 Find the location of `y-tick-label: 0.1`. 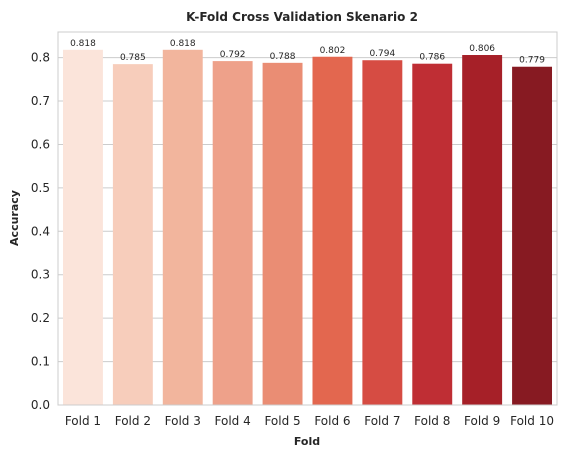

y-tick-label: 0.1 is located at coordinates (40, 362).